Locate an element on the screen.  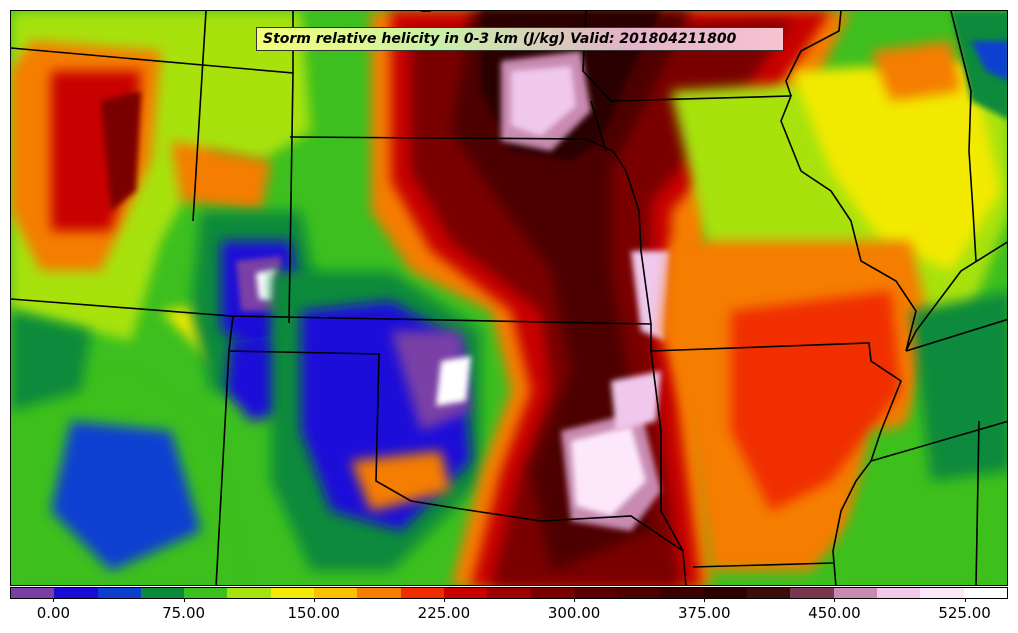
colorbar-tick-label: 75.00 is located at coordinates (184, 613).